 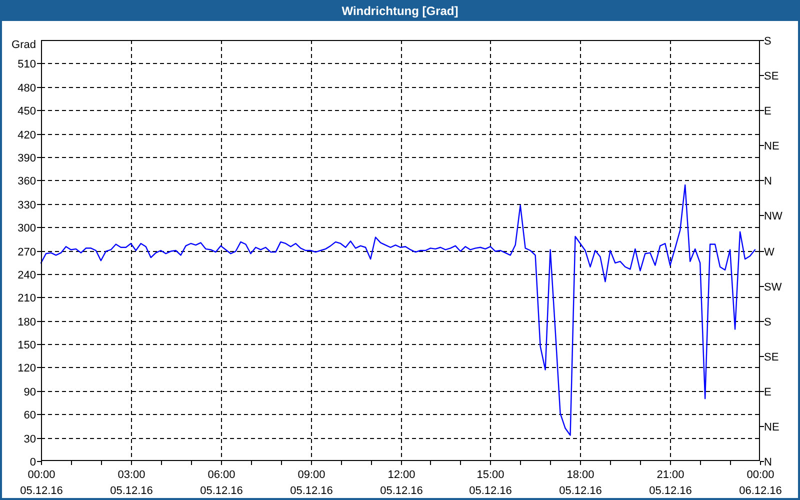 What do you see at coordinates (27, 206) in the screenshot?
I see `y-tick-label: 330` at bounding box center [27, 206].